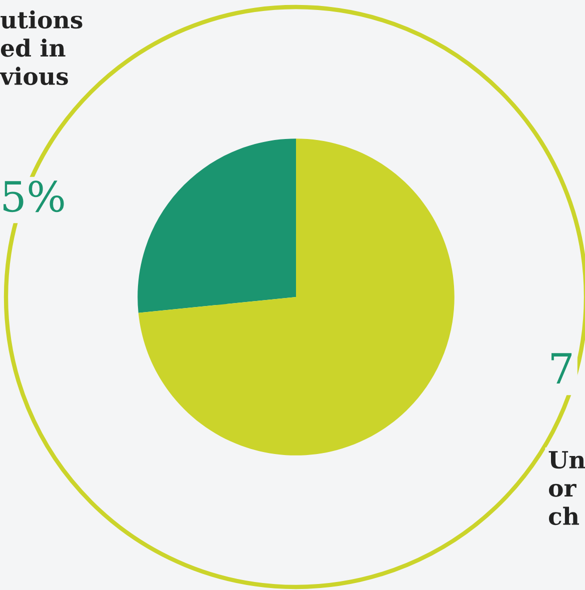 The height and width of the screenshot is (590, 585). What do you see at coordinates (562, 368) in the screenshot?
I see `text: 7` at bounding box center [562, 368].